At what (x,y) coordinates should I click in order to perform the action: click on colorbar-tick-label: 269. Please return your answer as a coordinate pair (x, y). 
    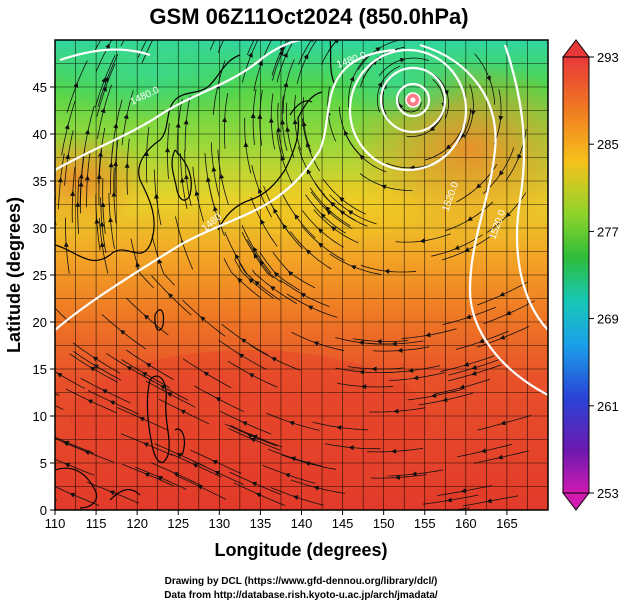
    Looking at the image, I should click on (608, 319).